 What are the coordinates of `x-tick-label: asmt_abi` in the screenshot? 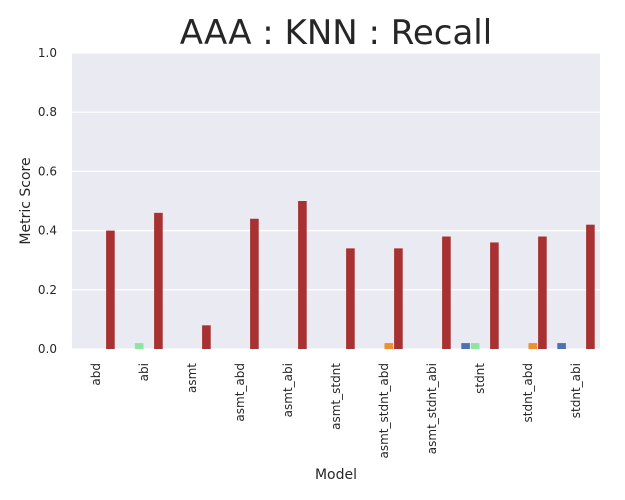 It's located at (288, 390).